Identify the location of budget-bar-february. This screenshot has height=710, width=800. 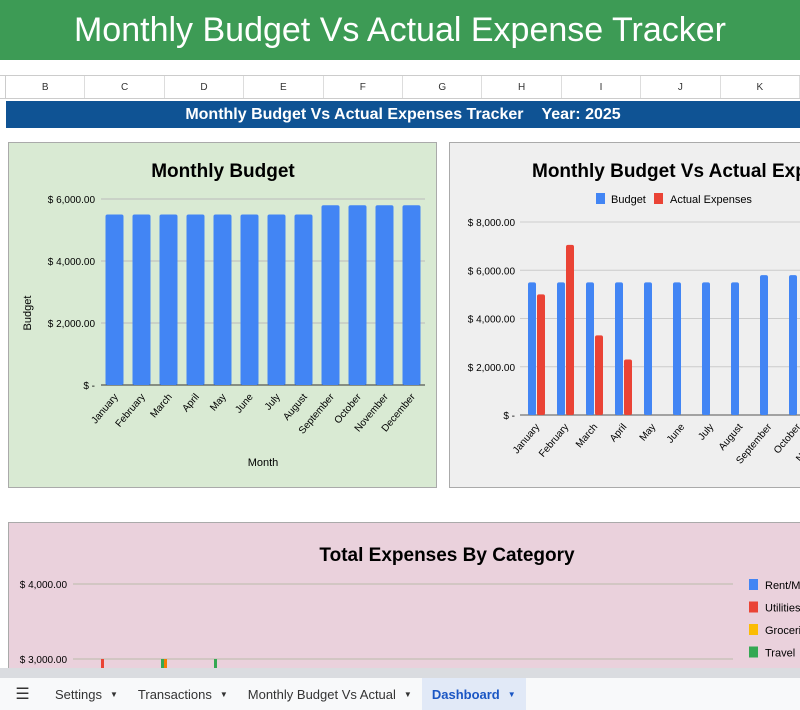
(561, 348).